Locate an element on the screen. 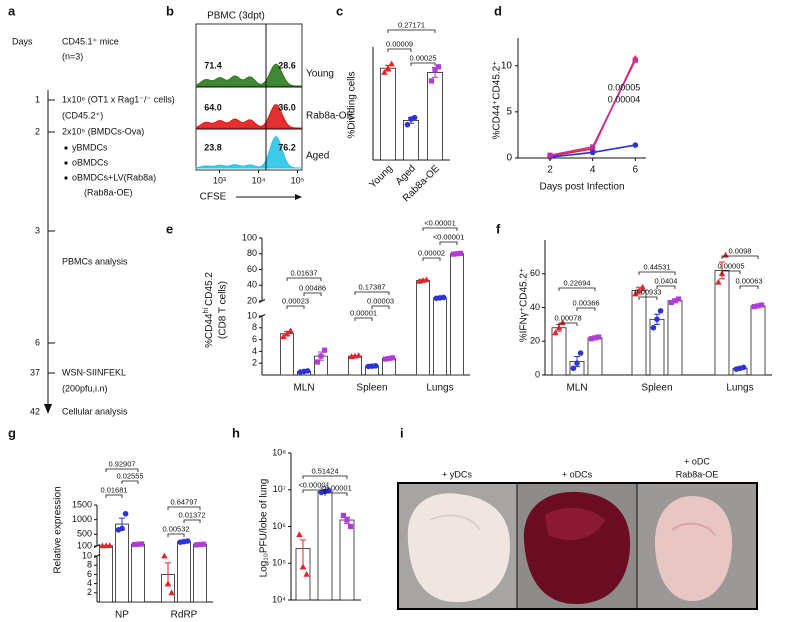 The image size is (800, 622). y-tick-label: 1000 is located at coordinates (82, 519).